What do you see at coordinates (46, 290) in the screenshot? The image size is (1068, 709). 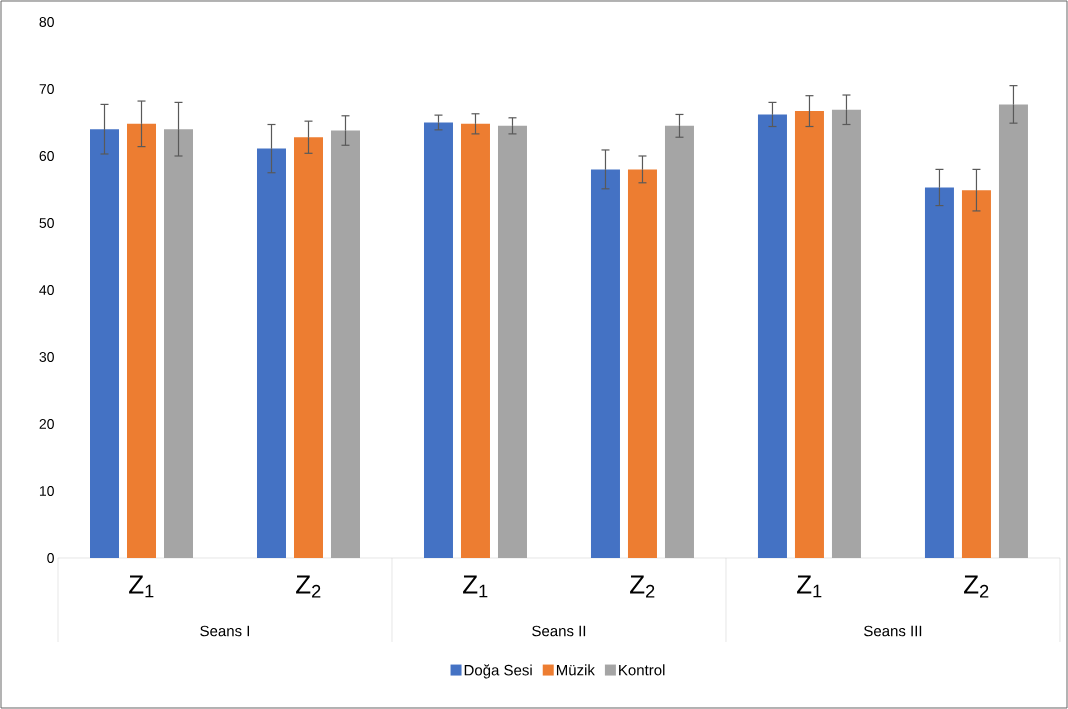 I see `y-tick-label: 40` at bounding box center [46, 290].